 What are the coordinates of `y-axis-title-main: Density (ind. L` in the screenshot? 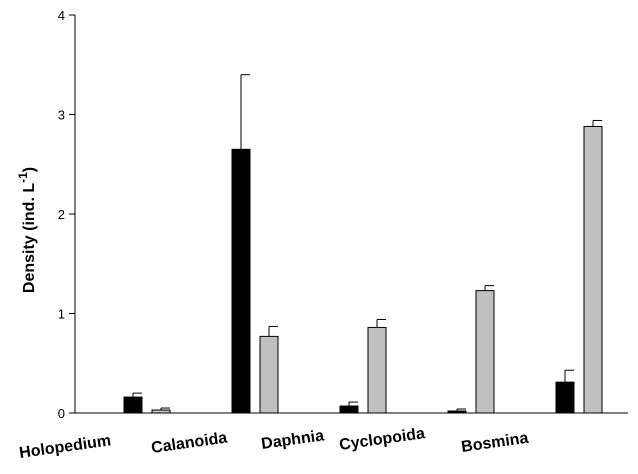 It's located at (29, 238).